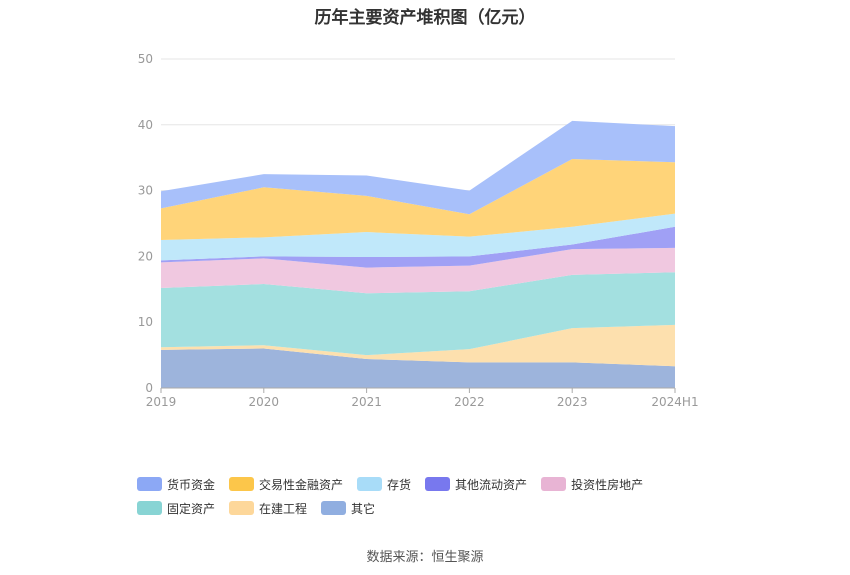 The width and height of the screenshot is (850, 575). I want to click on y-tick-label: 40, so click(145, 125).